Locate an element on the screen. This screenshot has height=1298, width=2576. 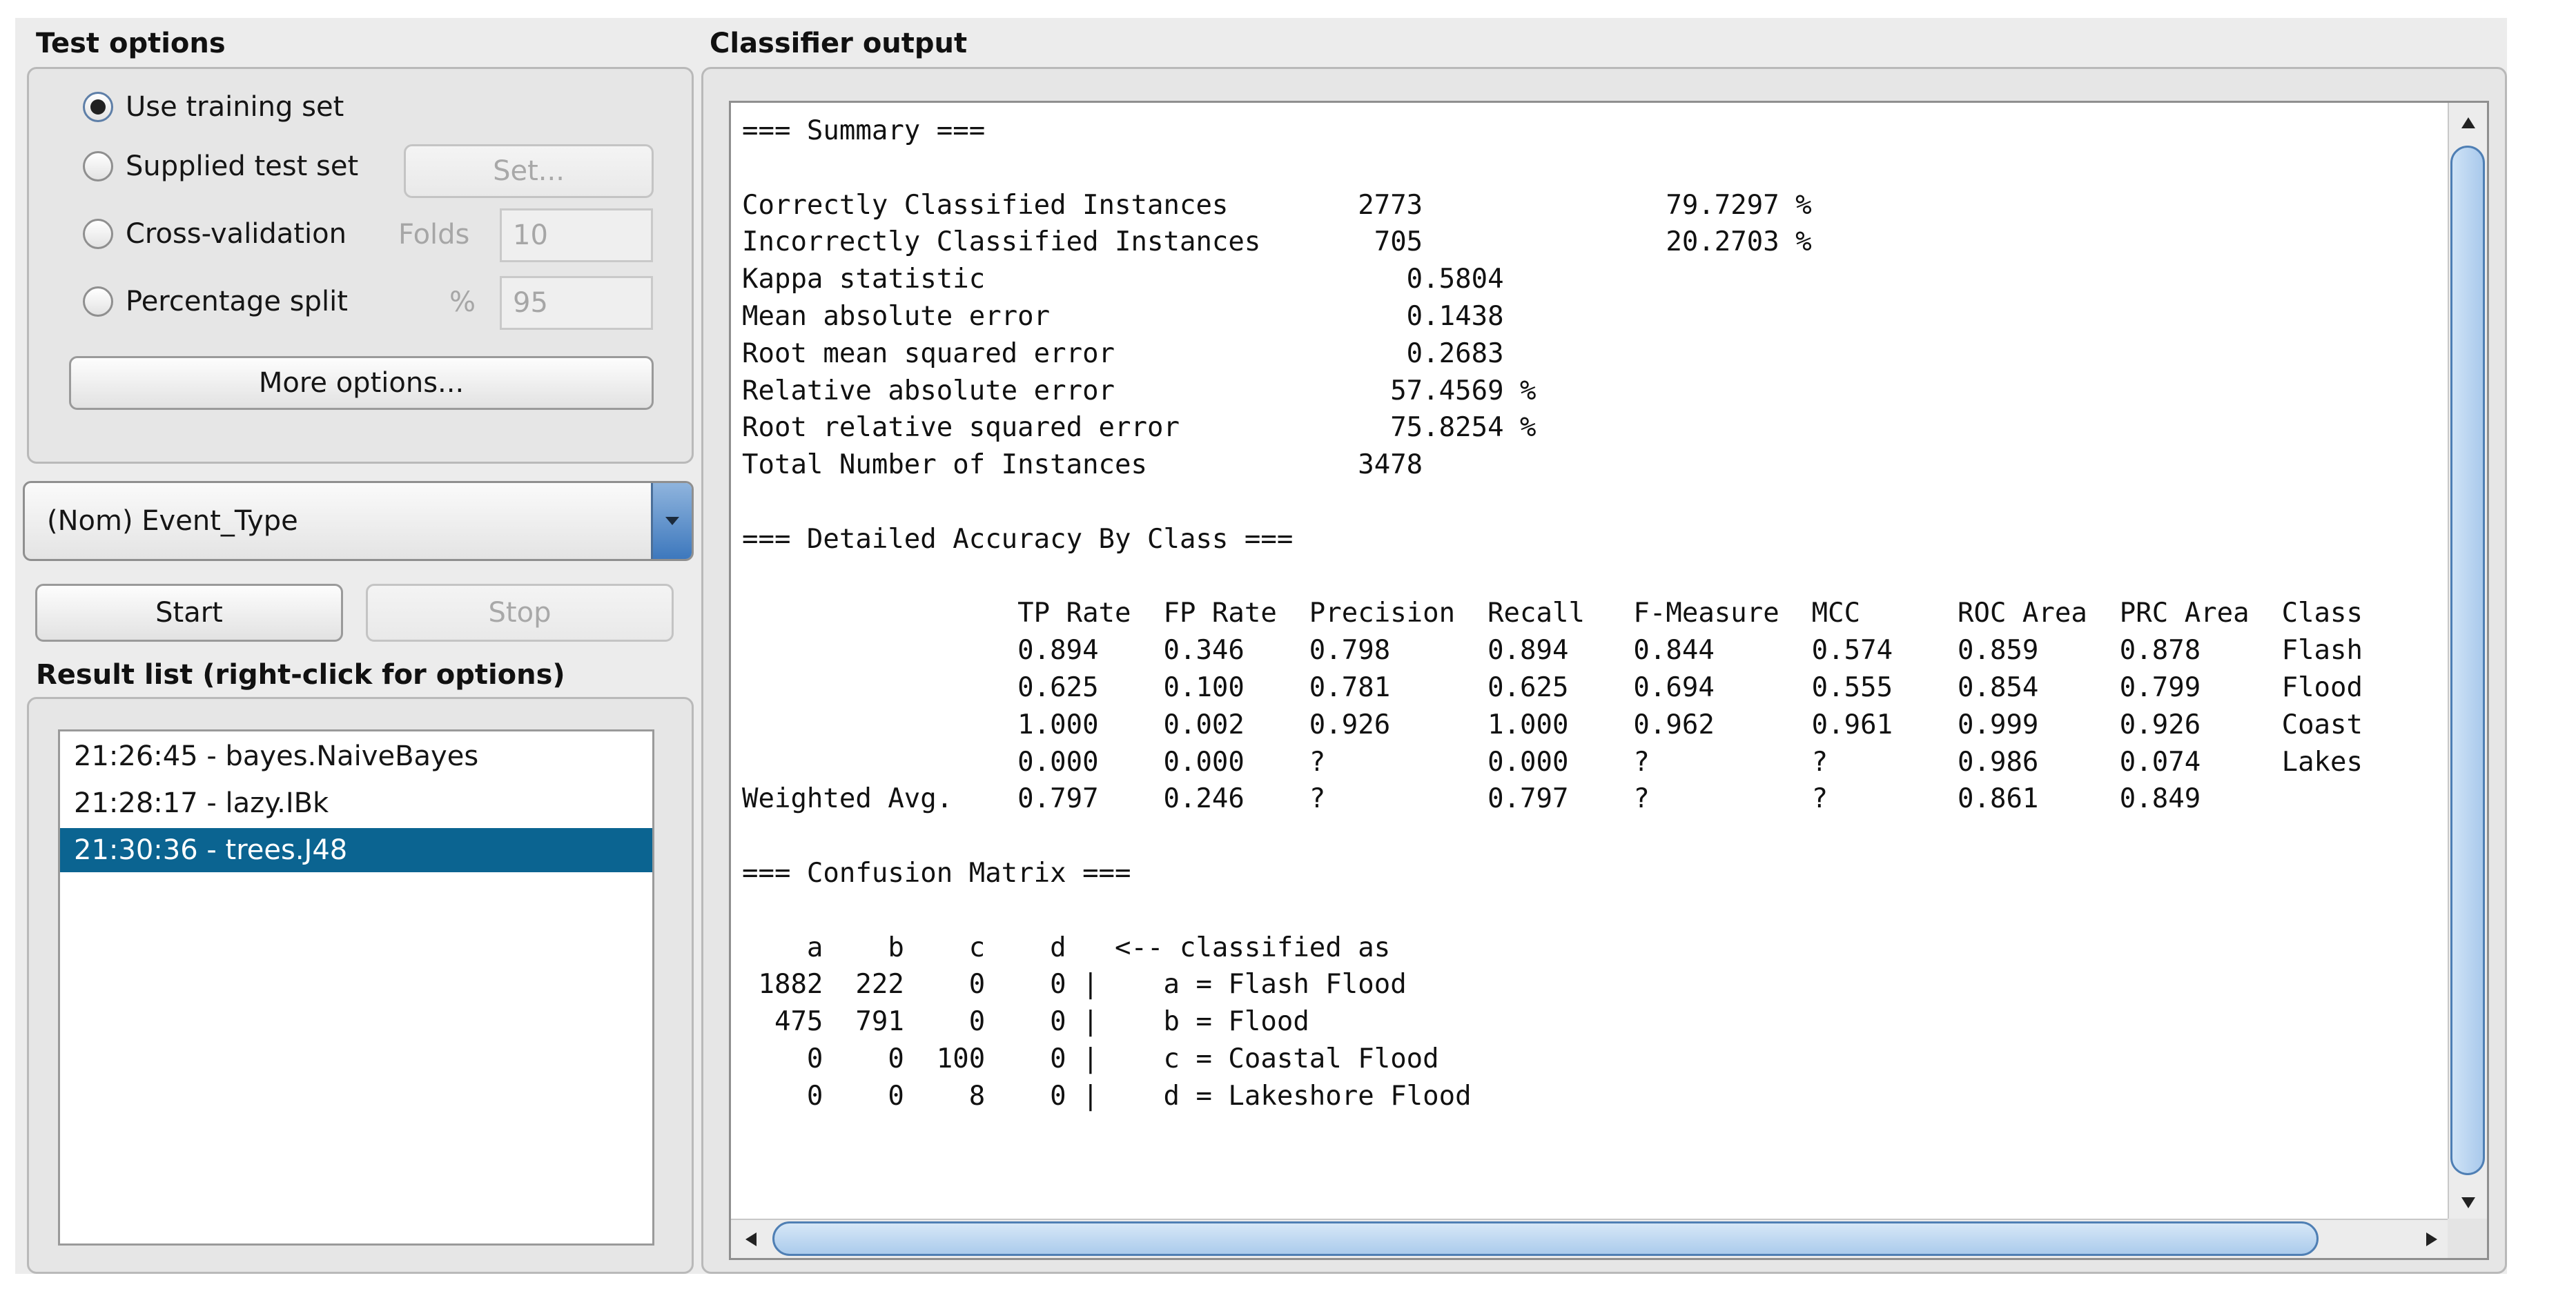
use-training-set-option: Use training set is located at coordinates (213, 107).